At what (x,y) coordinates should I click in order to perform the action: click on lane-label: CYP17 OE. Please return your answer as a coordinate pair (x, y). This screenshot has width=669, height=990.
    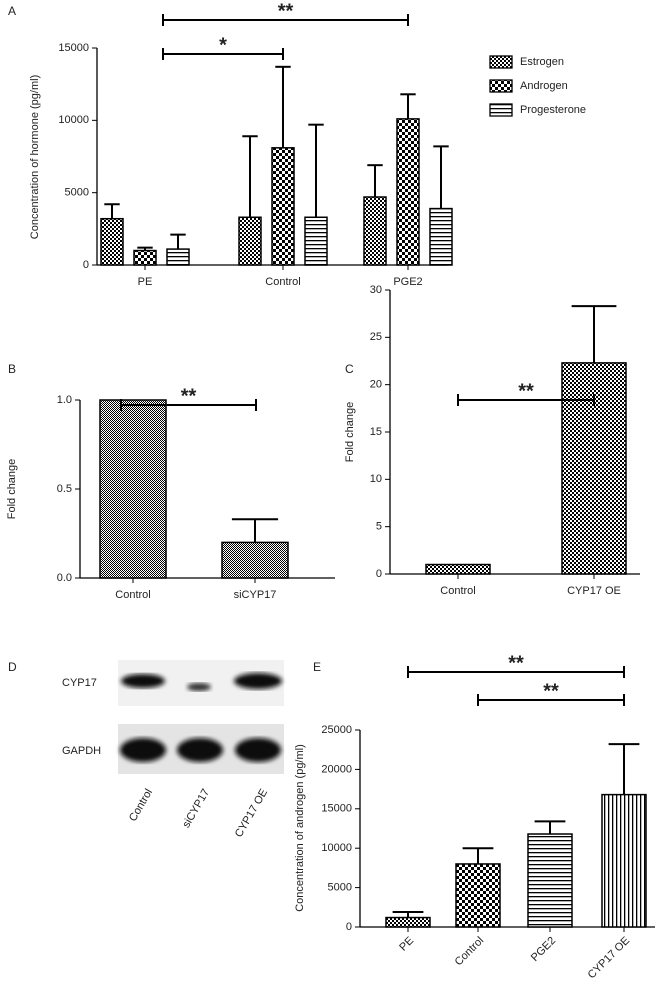
    Looking at the image, I should click on (251, 813).